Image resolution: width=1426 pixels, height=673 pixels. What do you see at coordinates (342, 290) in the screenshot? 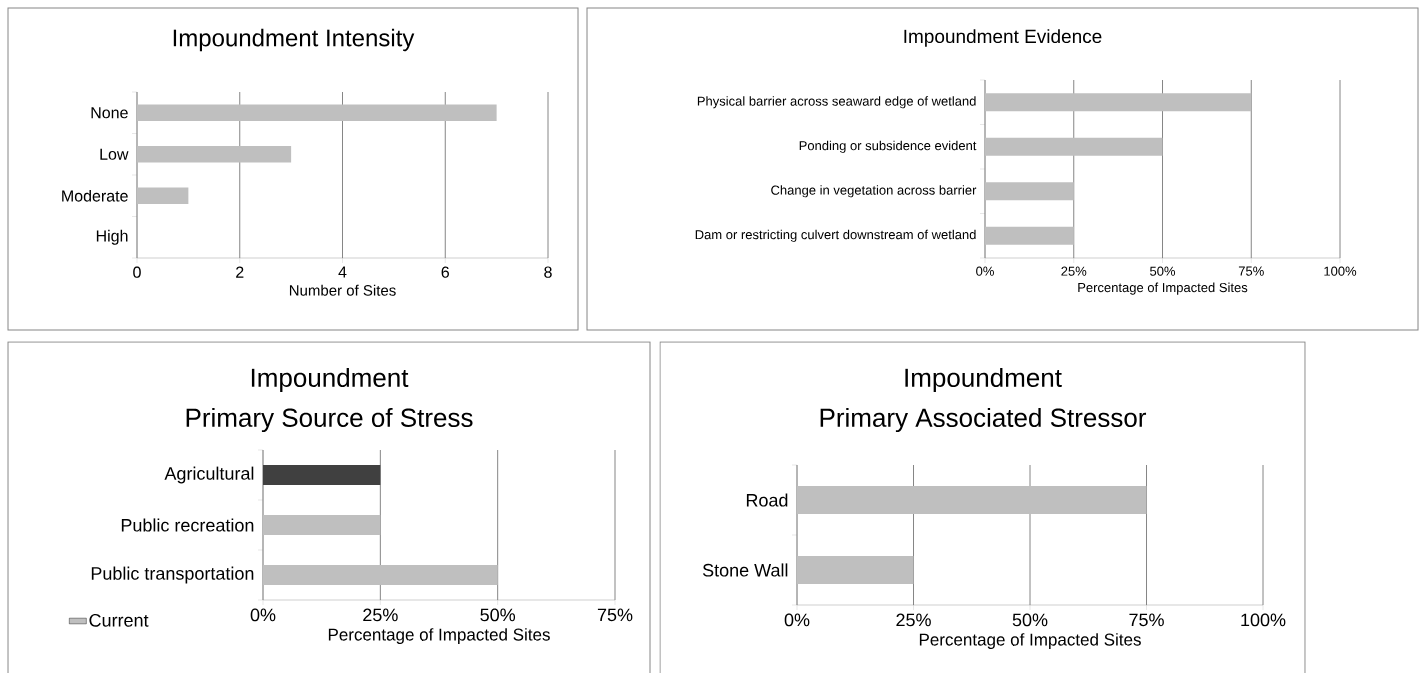
I see `x-axis-title: Number of Sites` at bounding box center [342, 290].